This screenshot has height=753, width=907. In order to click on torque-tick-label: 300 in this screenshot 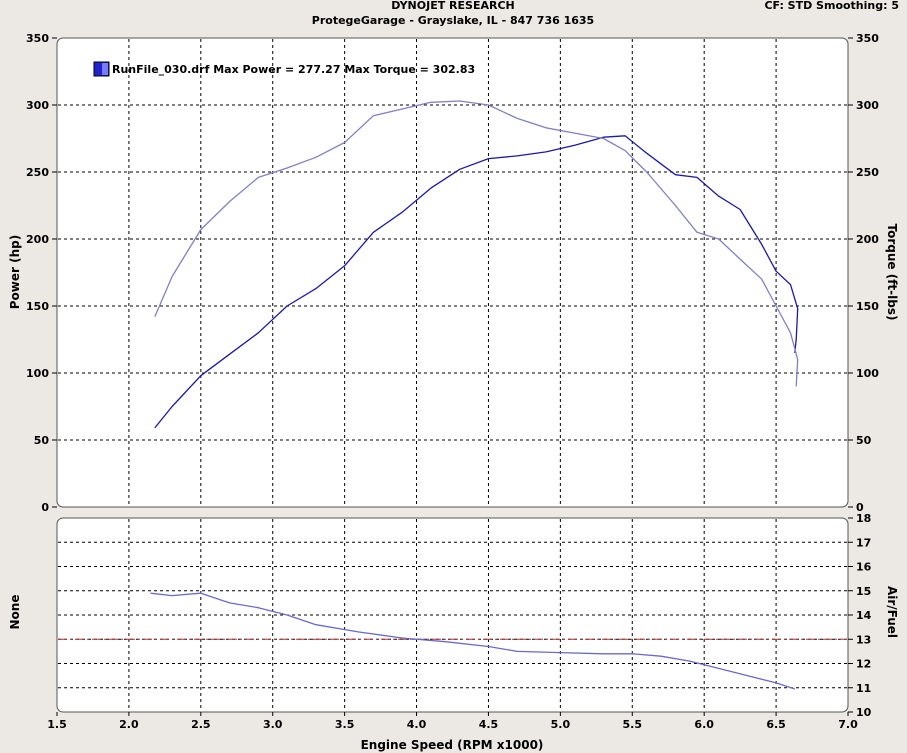, I will do `click(867, 105)`.